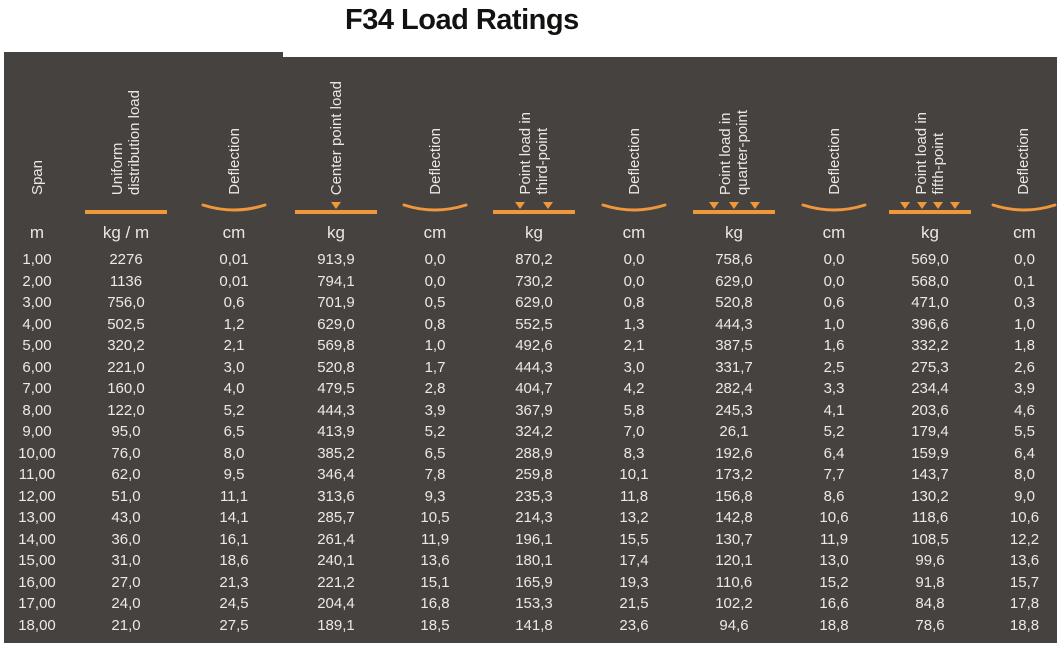 Image resolution: width=1062 pixels, height=653 pixels. What do you see at coordinates (234, 207) in the screenshot?
I see `deflection-curve-icon` at bounding box center [234, 207].